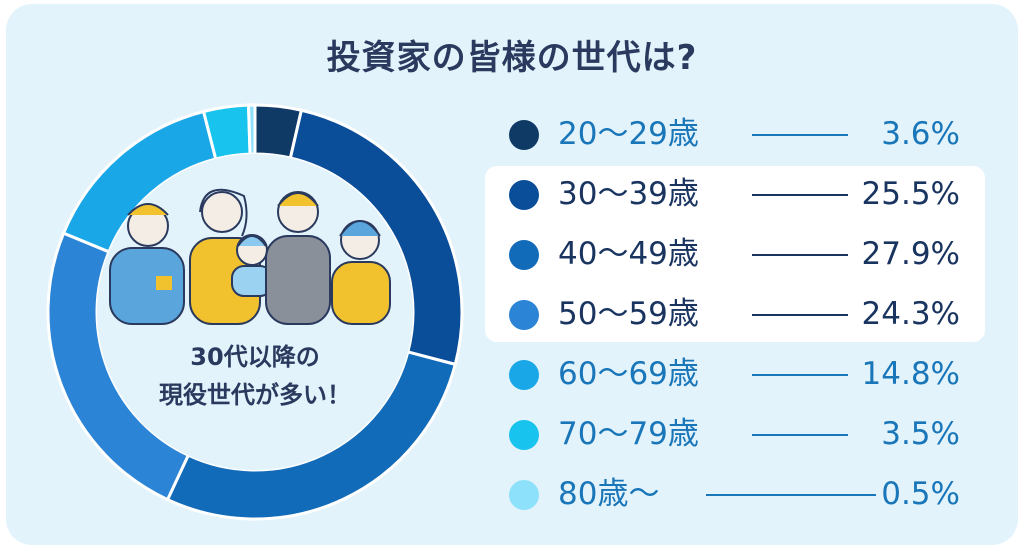  I want to click on legend-item: 50〜59歳 24.3%, so click(512, 314).